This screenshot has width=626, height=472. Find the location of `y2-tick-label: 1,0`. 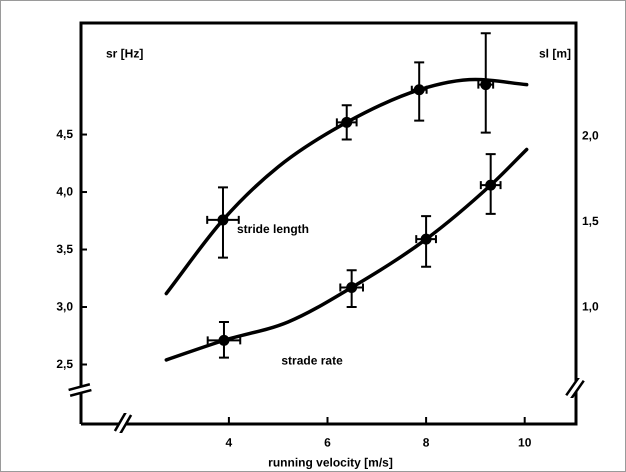

y2-tick-label: 1,0 is located at coordinates (591, 307).